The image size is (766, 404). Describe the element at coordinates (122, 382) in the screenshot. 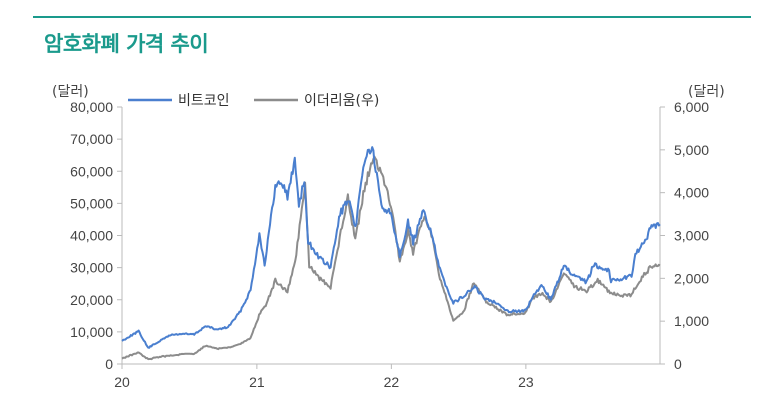

I see `x-tick-label: 20` at that location.